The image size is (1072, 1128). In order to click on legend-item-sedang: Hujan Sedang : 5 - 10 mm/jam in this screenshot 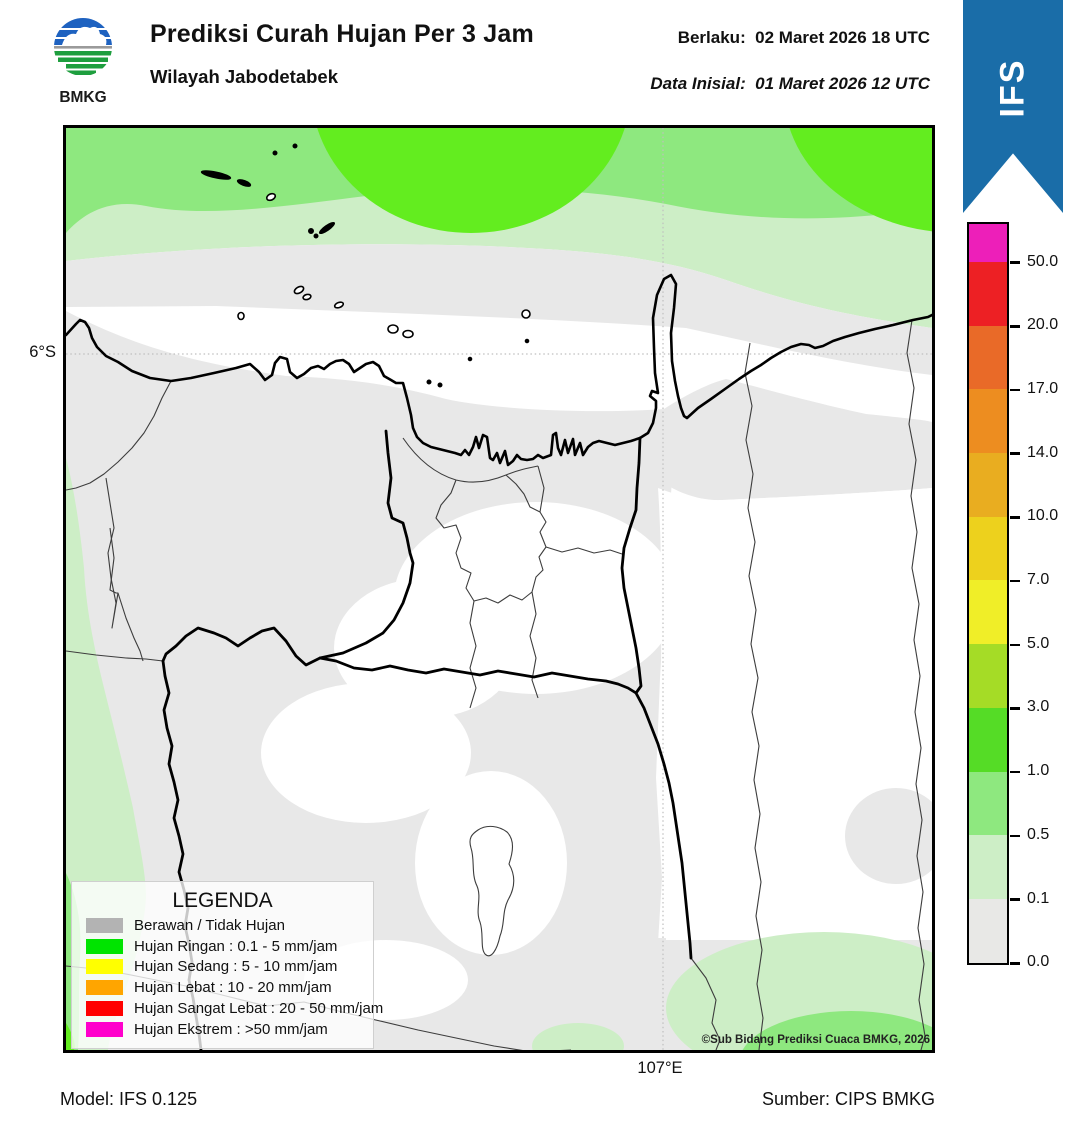, I will do `click(229, 966)`.